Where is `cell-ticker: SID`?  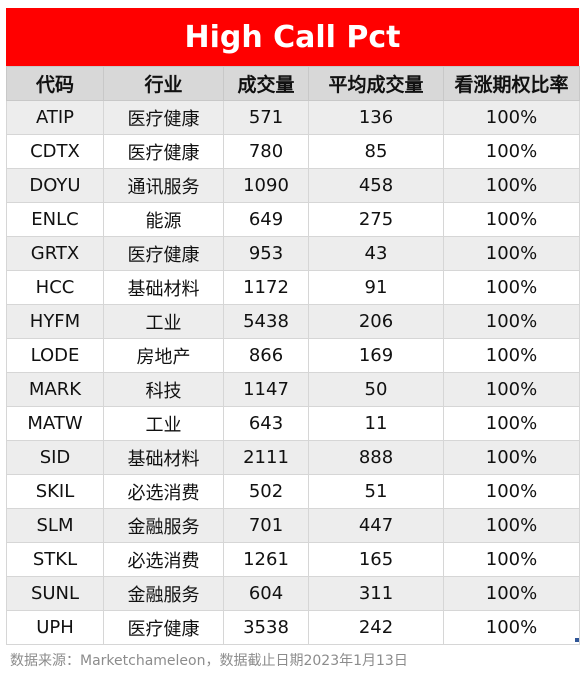
cell-ticker: SID is located at coordinates (55, 457).